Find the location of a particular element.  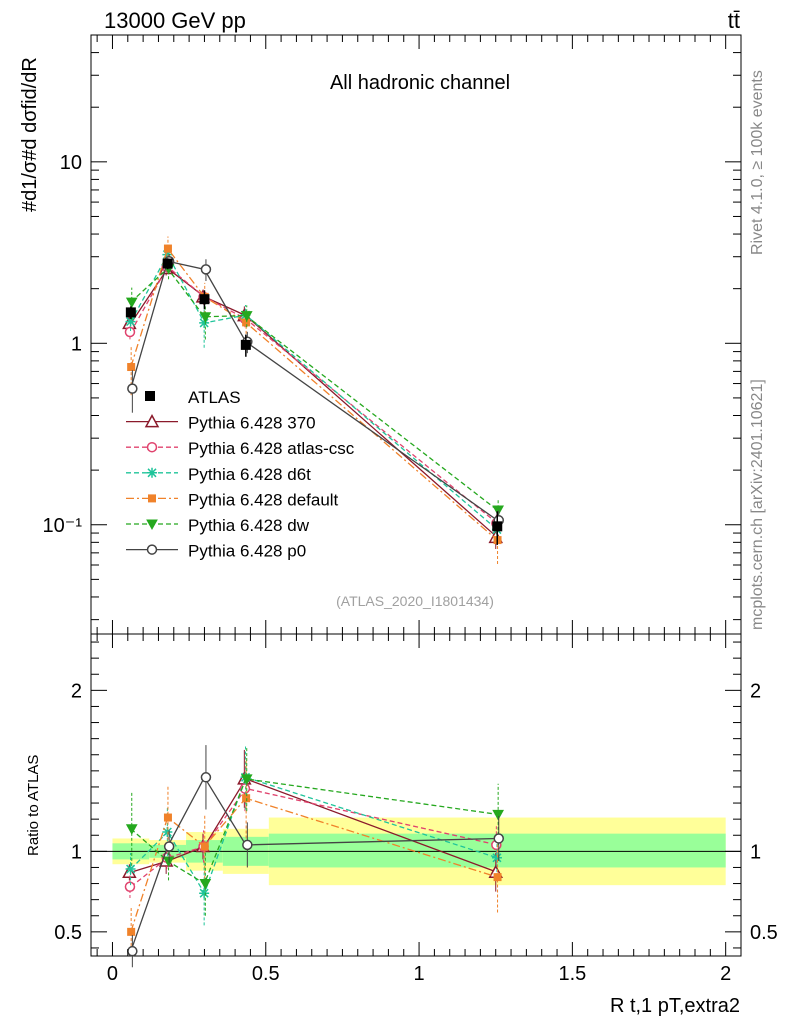

y-ratio-tick-label-left: 1 is located at coordinates (76, 852).